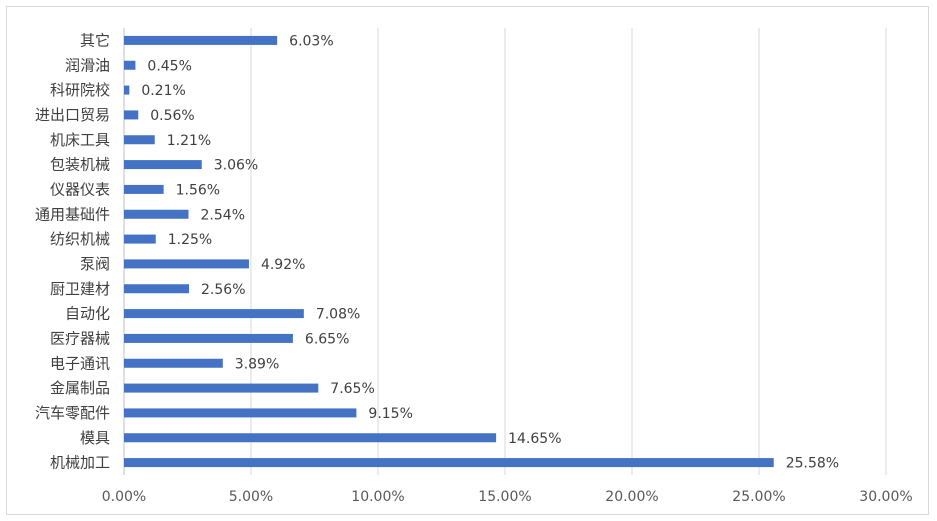  What do you see at coordinates (87, 65) in the screenshot?
I see `category-label: 润滑油` at bounding box center [87, 65].